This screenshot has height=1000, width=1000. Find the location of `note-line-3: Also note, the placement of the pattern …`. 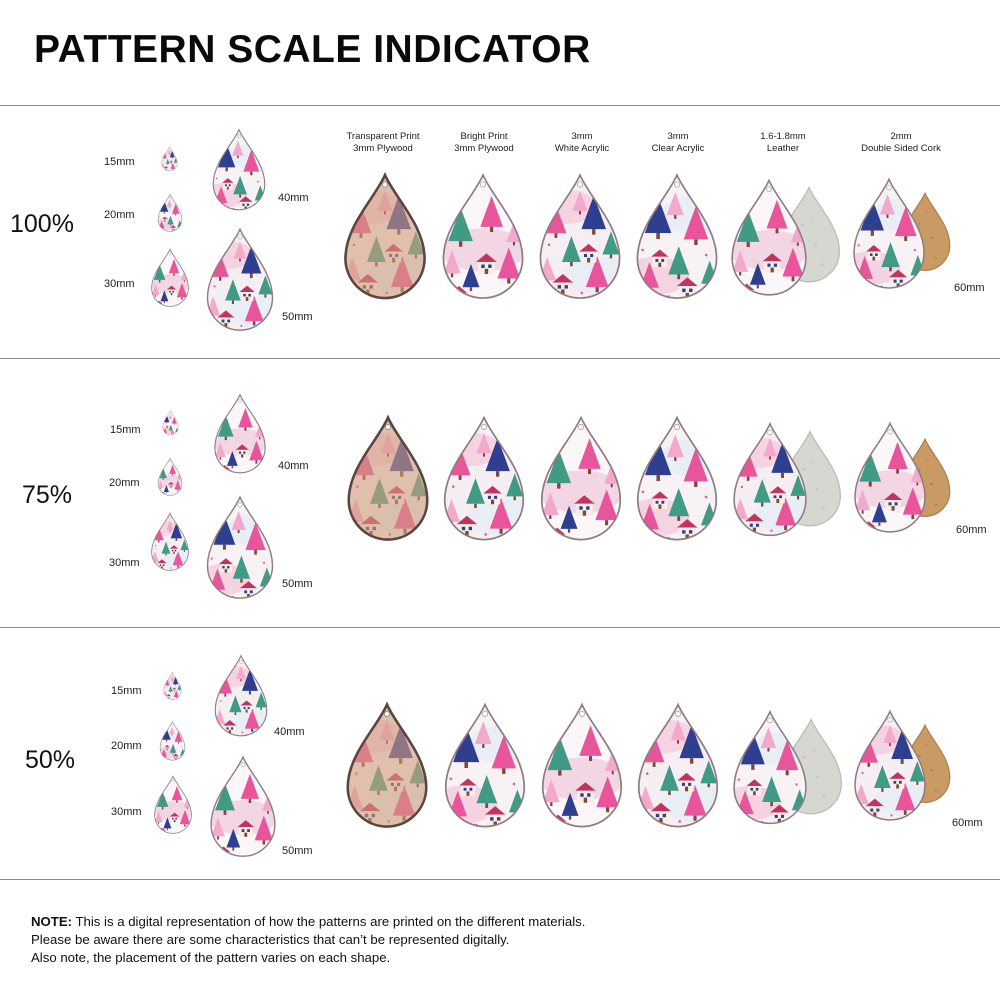

note-line-3: Also note, the placement of the pattern … is located at coordinates (211, 957).